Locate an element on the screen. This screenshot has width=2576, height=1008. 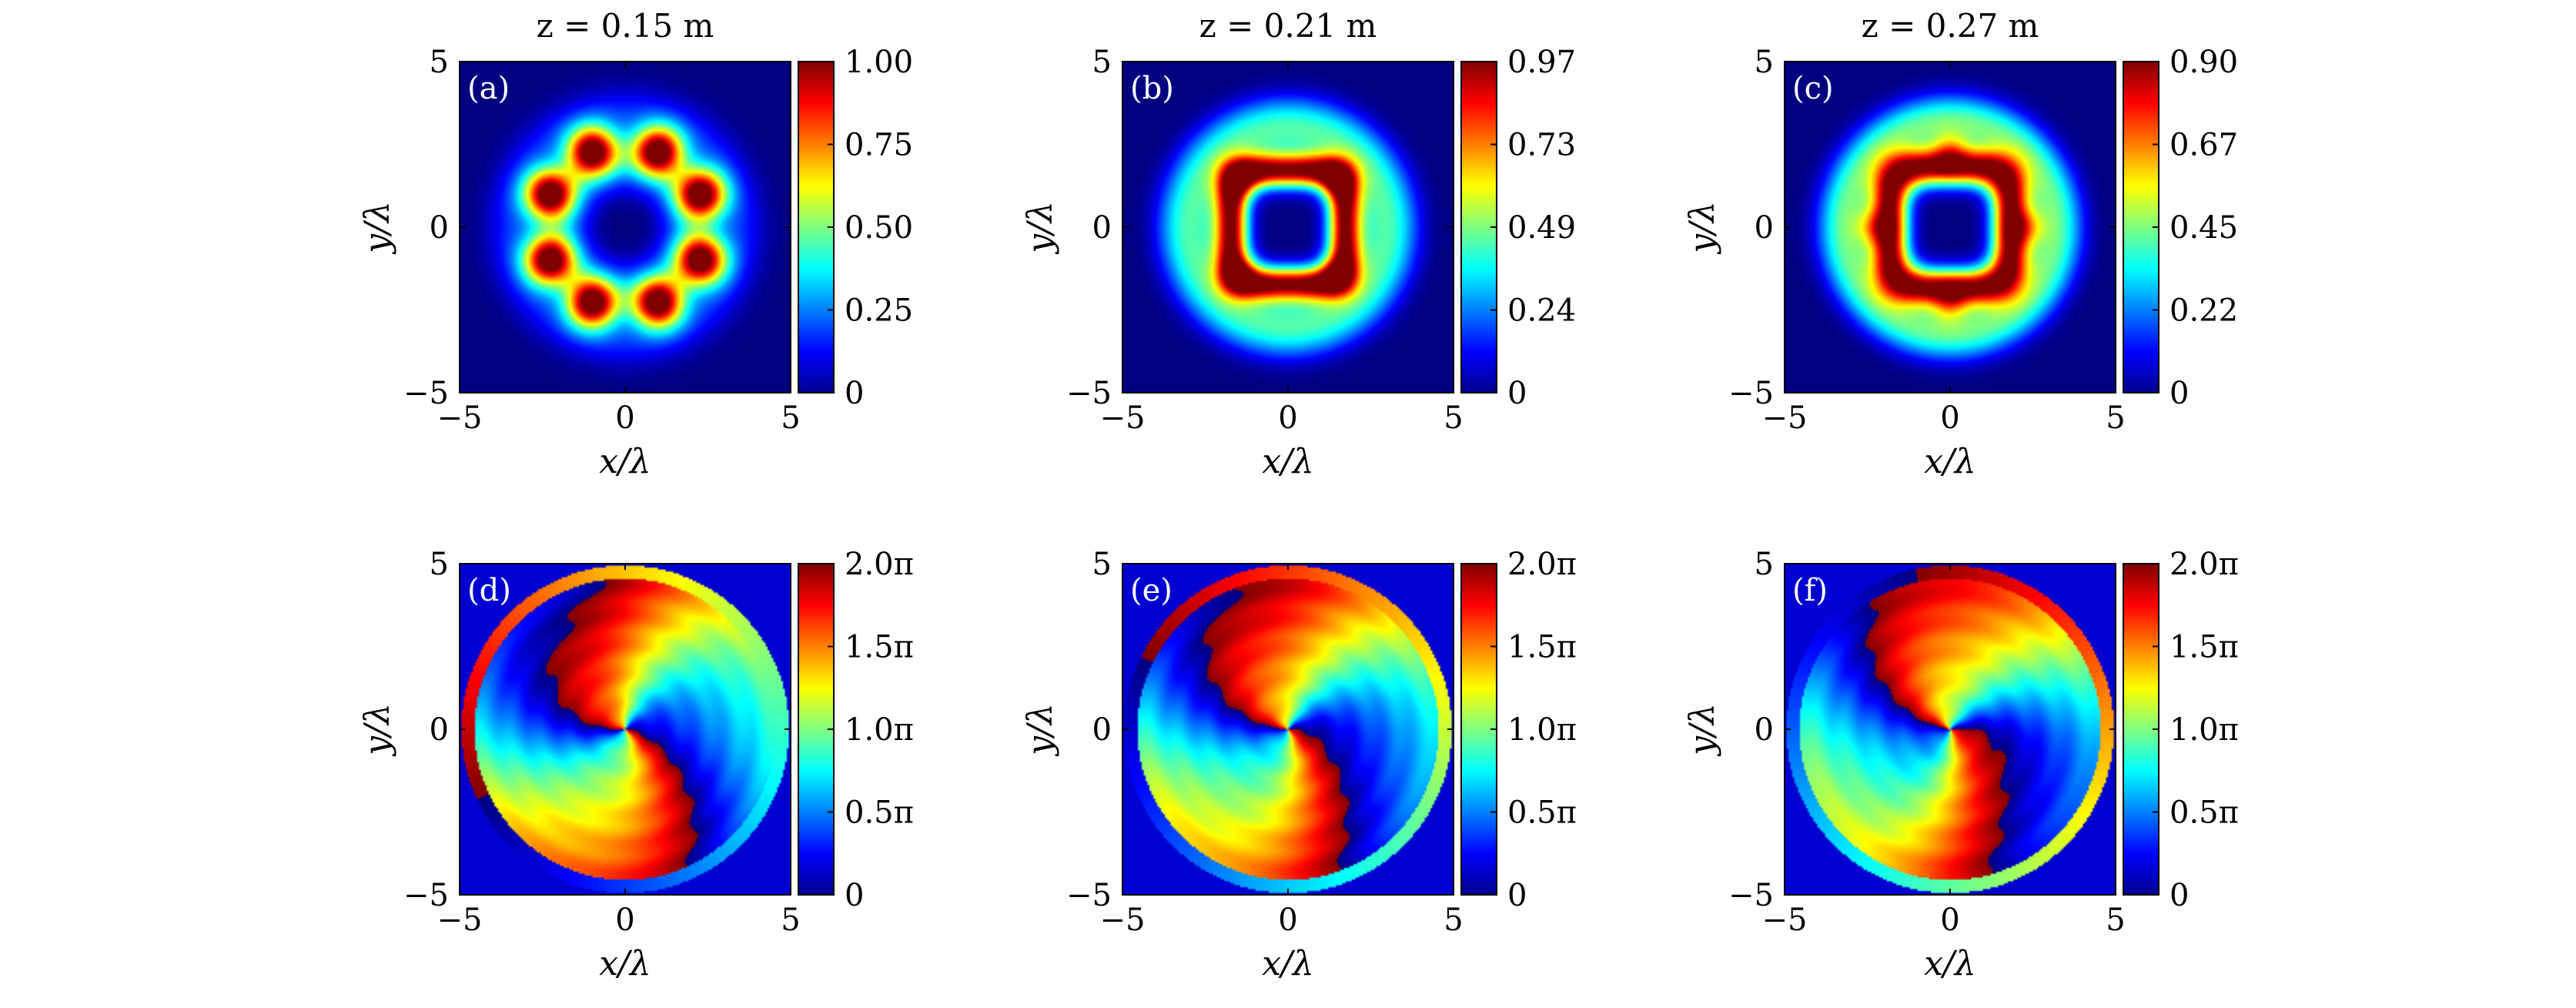
column-title: z = 0.27 m is located at coordinates (1951, 26).